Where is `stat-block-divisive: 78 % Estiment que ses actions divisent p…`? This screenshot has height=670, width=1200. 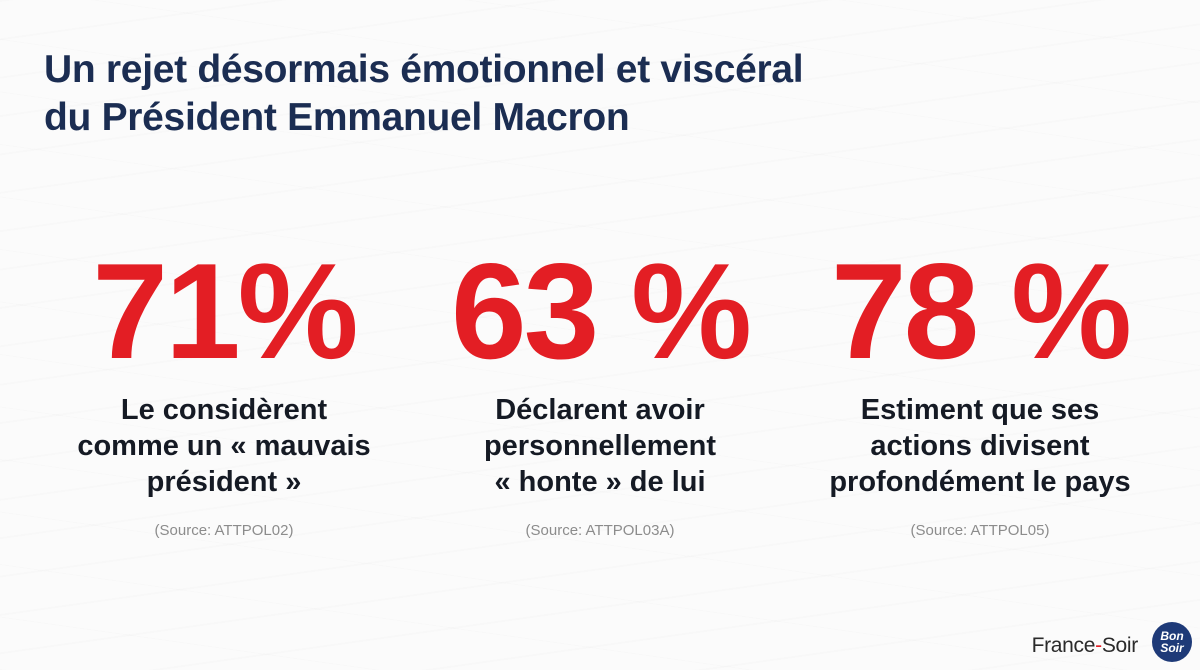 stat-block-divisive: 78 % Estiment que ses actions divisent p… is located at coordinates (980, 387).